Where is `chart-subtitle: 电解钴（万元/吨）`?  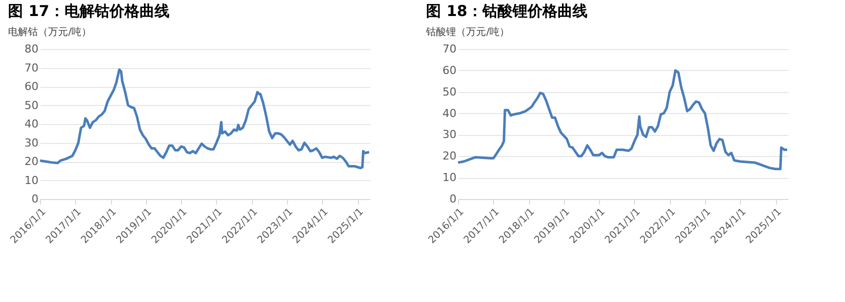
chart-subtitle: 电解钴（万元/吨） is located at coordinates (50, 32).